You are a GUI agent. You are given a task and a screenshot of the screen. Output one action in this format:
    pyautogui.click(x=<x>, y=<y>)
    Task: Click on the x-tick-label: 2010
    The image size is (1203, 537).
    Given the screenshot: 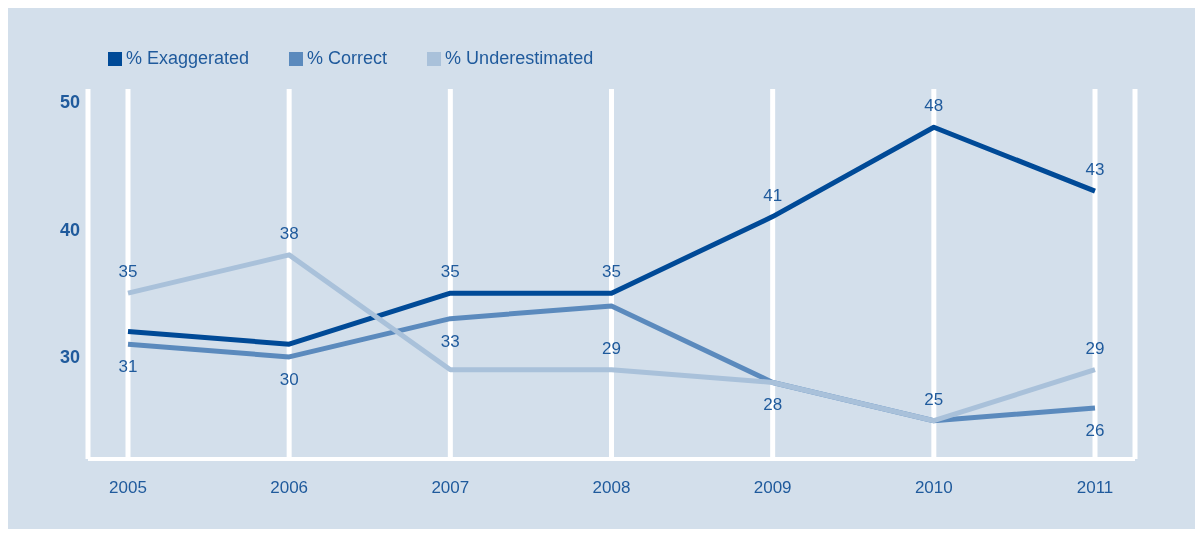 What is the action you would take?
    pyautogui.click(x=933, y=488)
    